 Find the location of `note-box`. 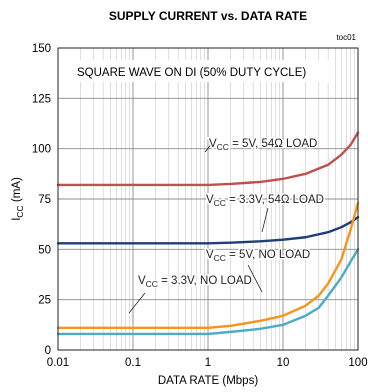

note-box is located at coordinates (200, 71).